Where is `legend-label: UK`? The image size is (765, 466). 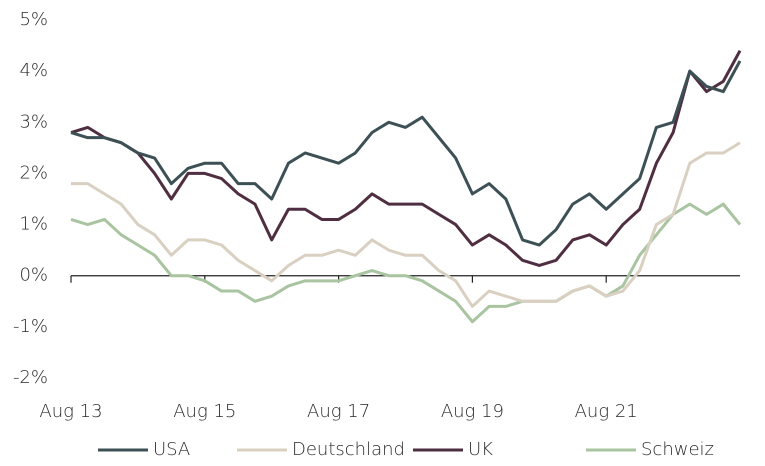 legend-label: UK is located at coordinates (480, 449).